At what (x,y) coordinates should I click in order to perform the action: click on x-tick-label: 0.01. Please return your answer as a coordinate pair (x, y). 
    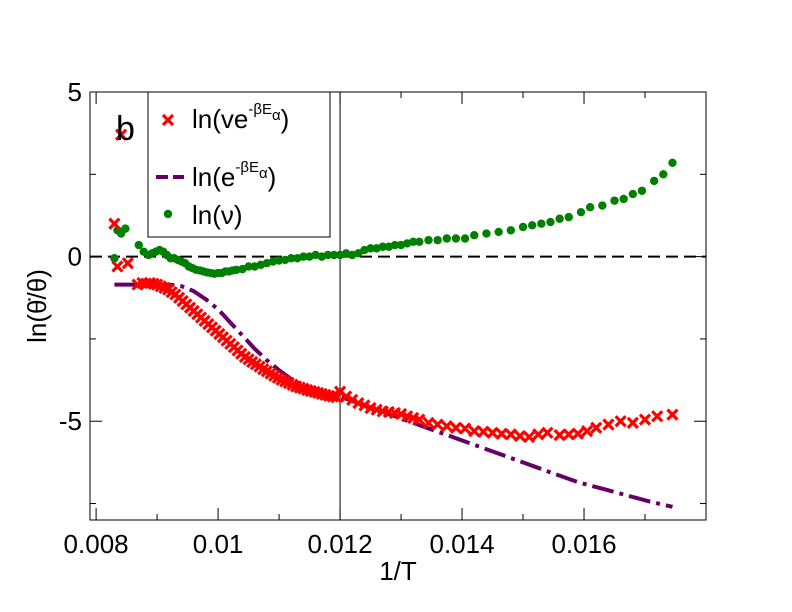
    Looking at the image, I should click on (218, 544).